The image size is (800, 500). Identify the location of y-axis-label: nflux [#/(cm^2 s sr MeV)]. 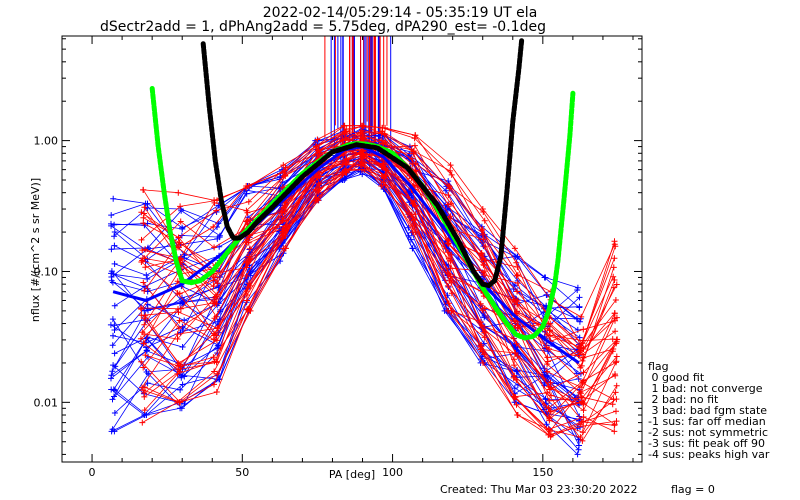
(35, 250).